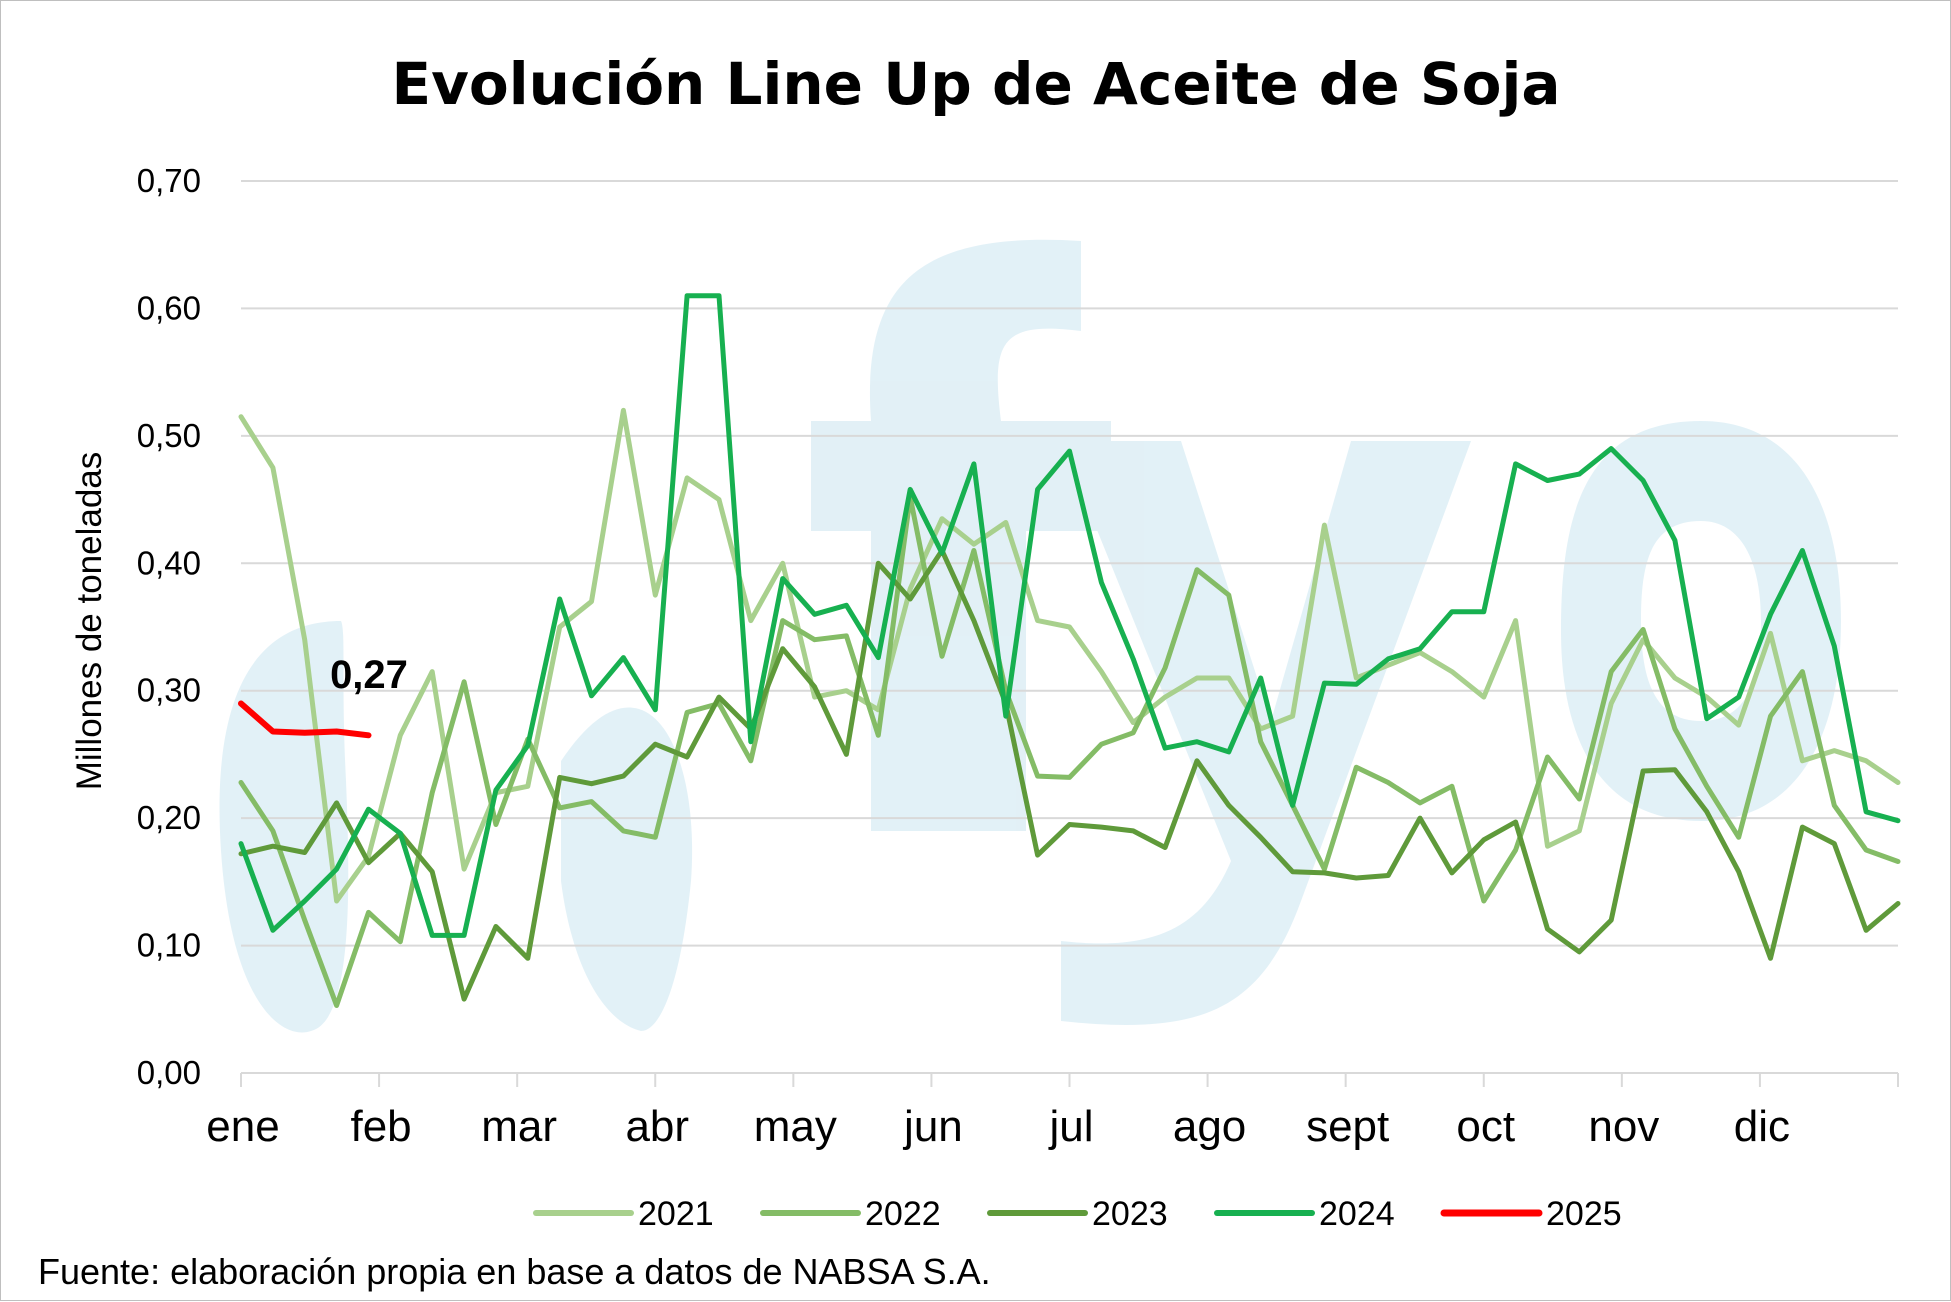 Image resolution: width=1951 pixels, height=1302 pixels. Describe the element at coordinates (976, 84) in the screenshot. I see `chart-title: Evolución Line Up de Aceite de Soja` at that location.